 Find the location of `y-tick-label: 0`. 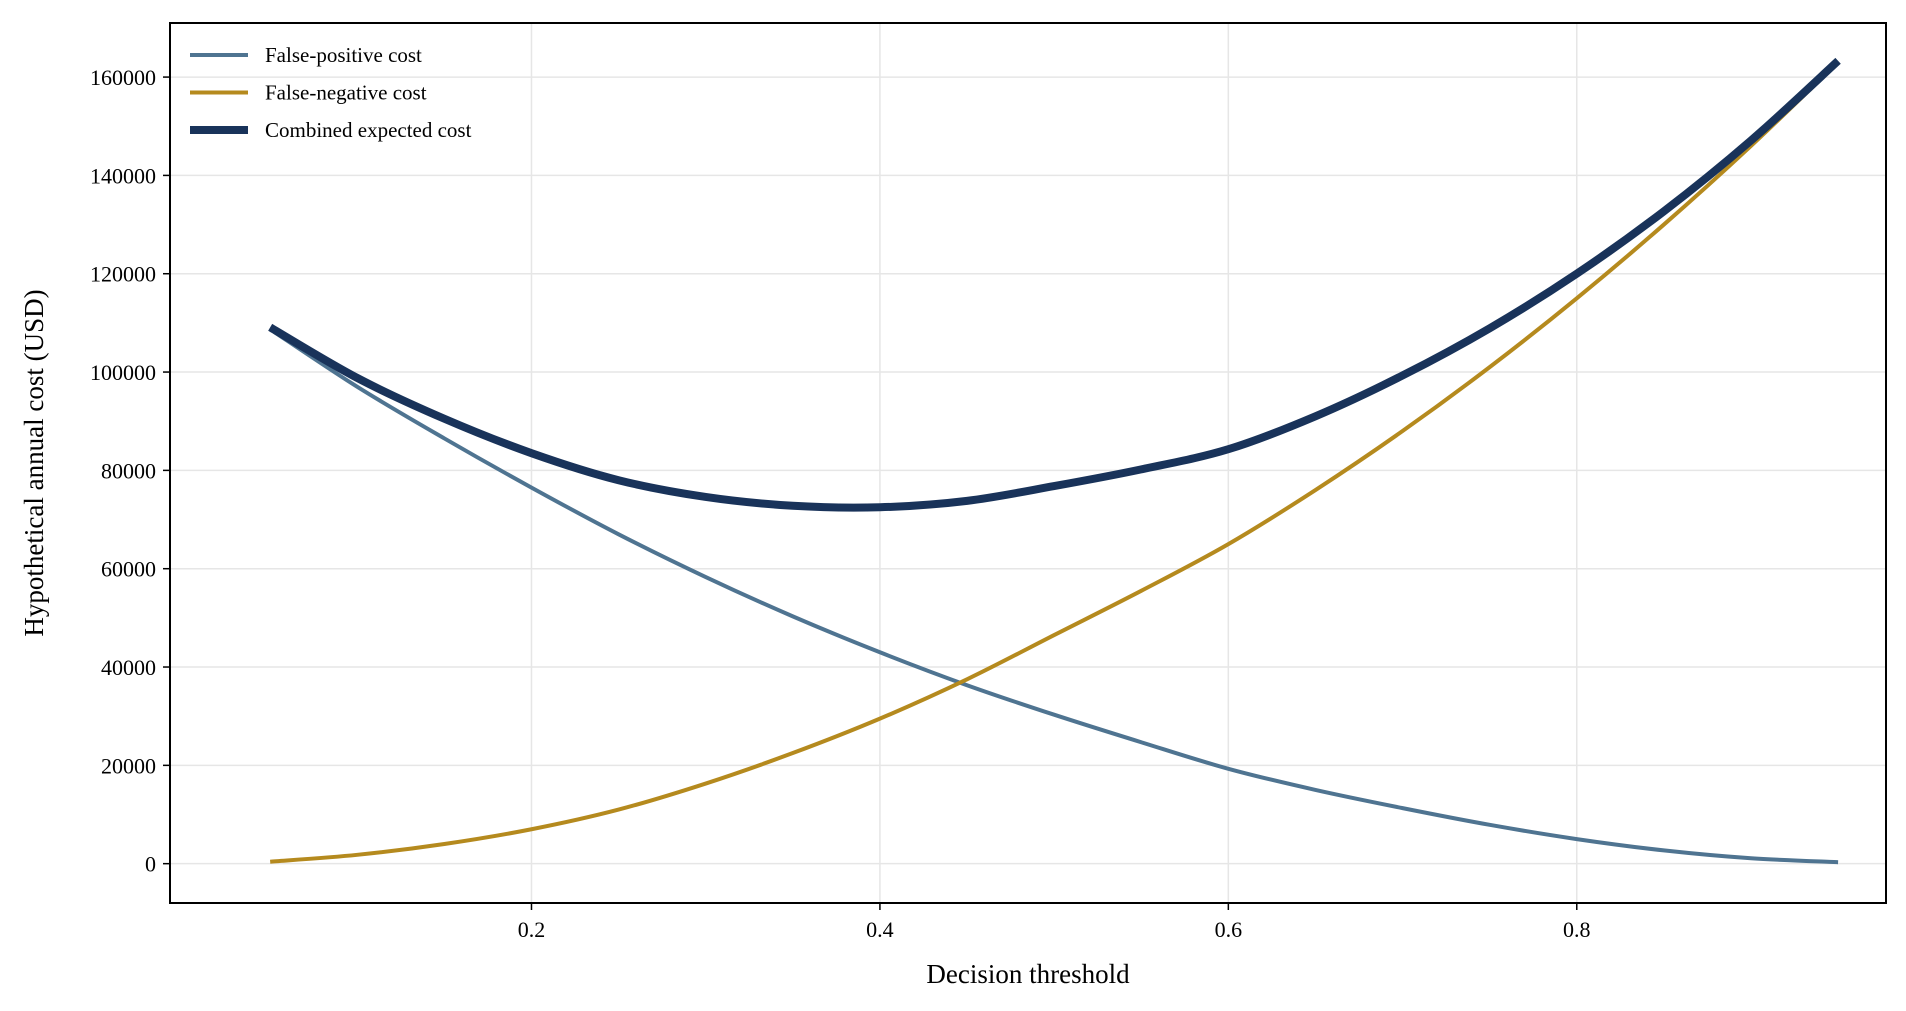

y-tick-label: 0 is located at coordinates (150, 864).